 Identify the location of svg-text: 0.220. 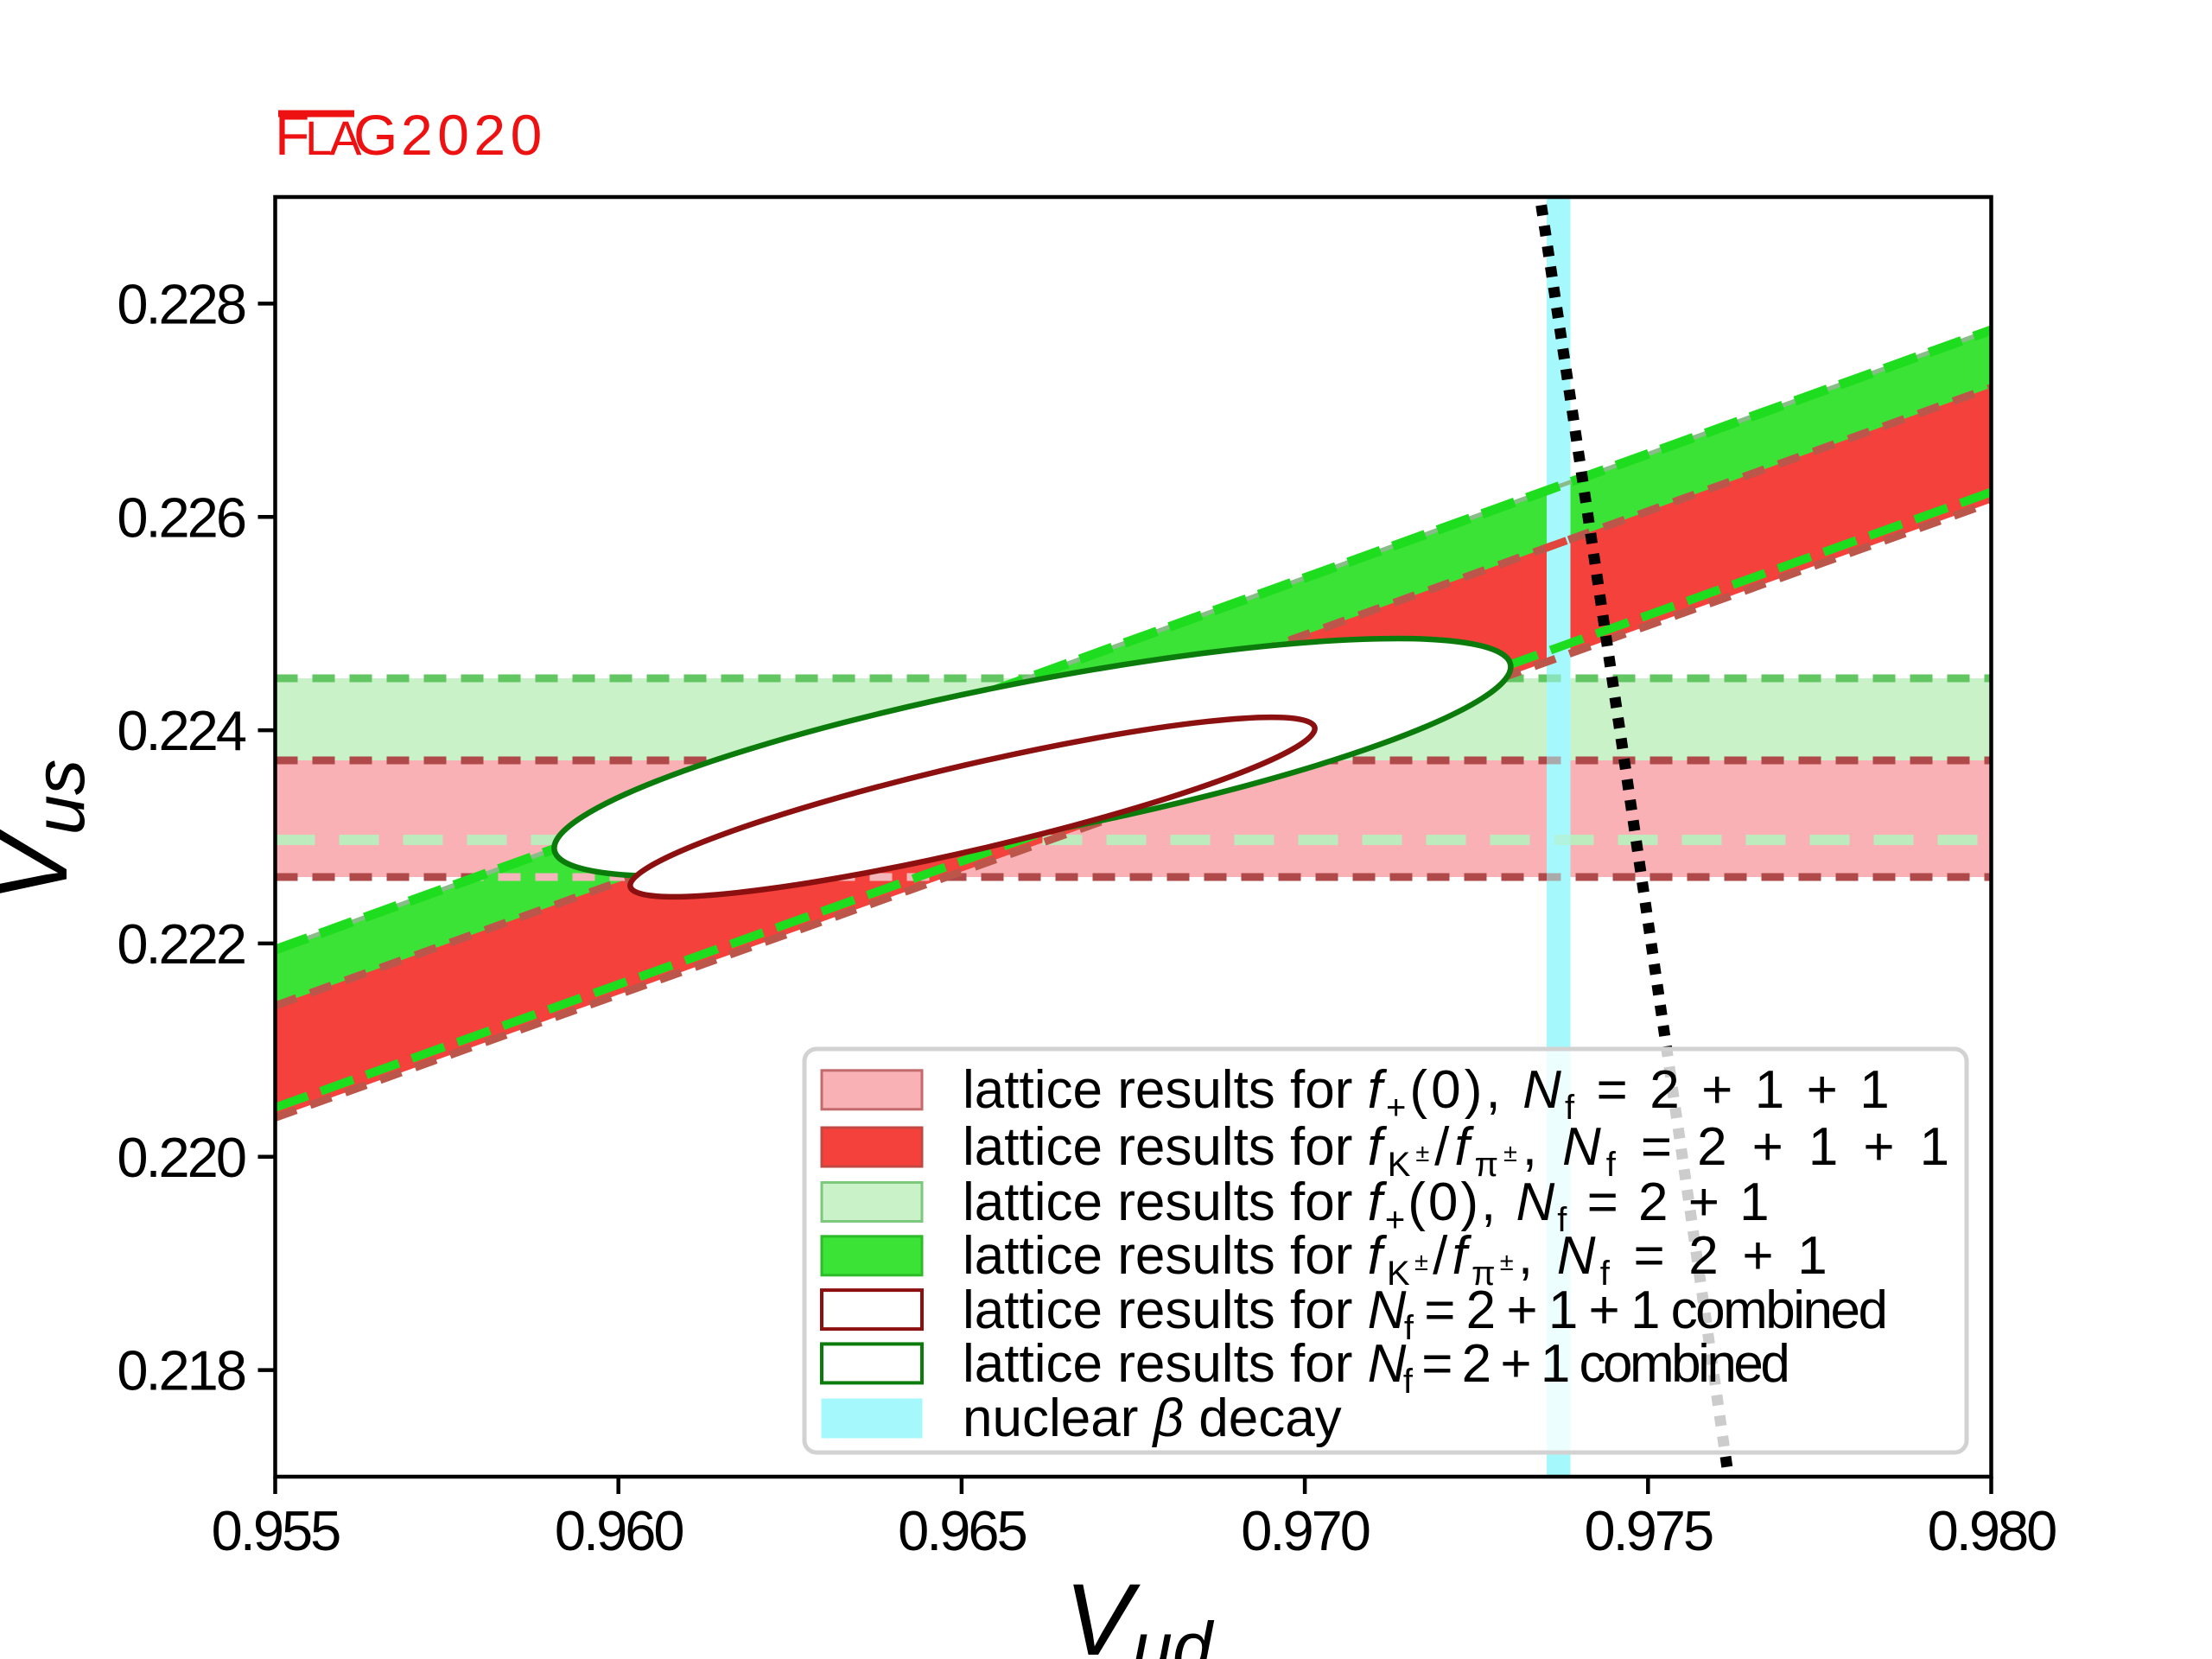
(181, 1157).